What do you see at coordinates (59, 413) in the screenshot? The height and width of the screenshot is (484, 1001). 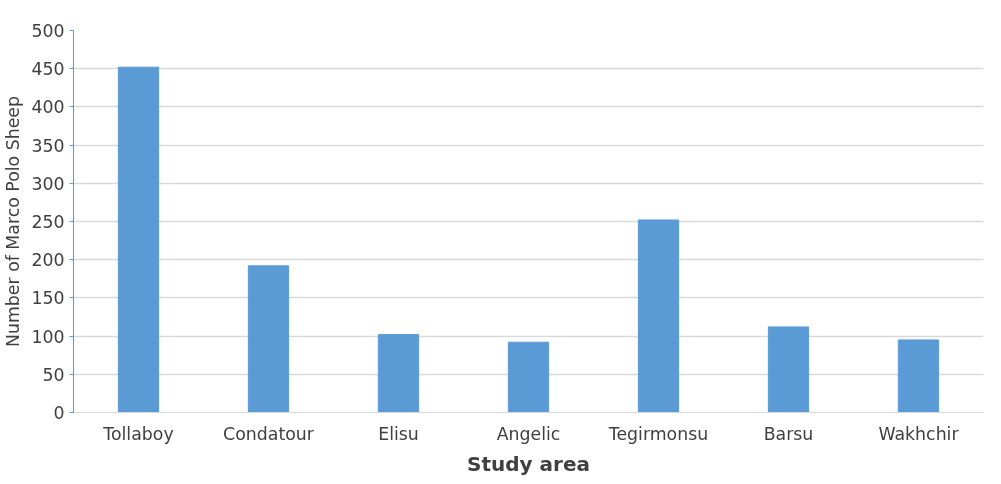 I see `y-tick-label: 0` at bounding box center [59, 413].